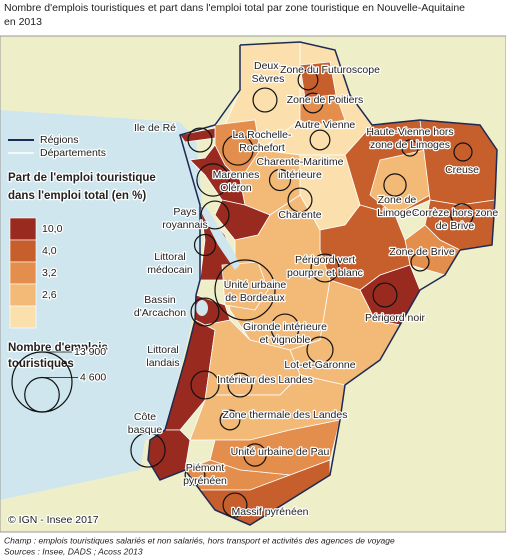 Image resolution: width=506 pixels, height=560 pixels. Describe the element at coordinates (397, 213) in the screenshot. I see `zone-label: Limoges` at that location.